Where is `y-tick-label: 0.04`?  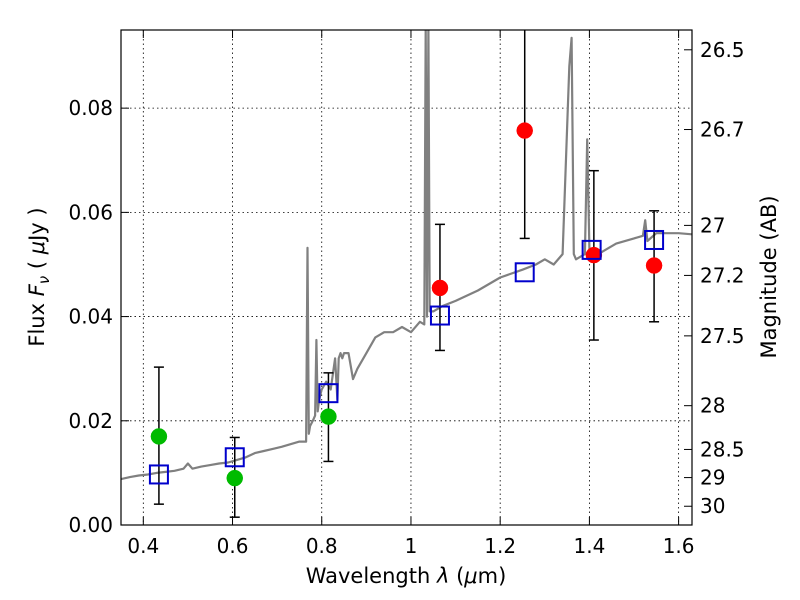 y-tick-label: 0.04 is located at coordinates (90, 317).